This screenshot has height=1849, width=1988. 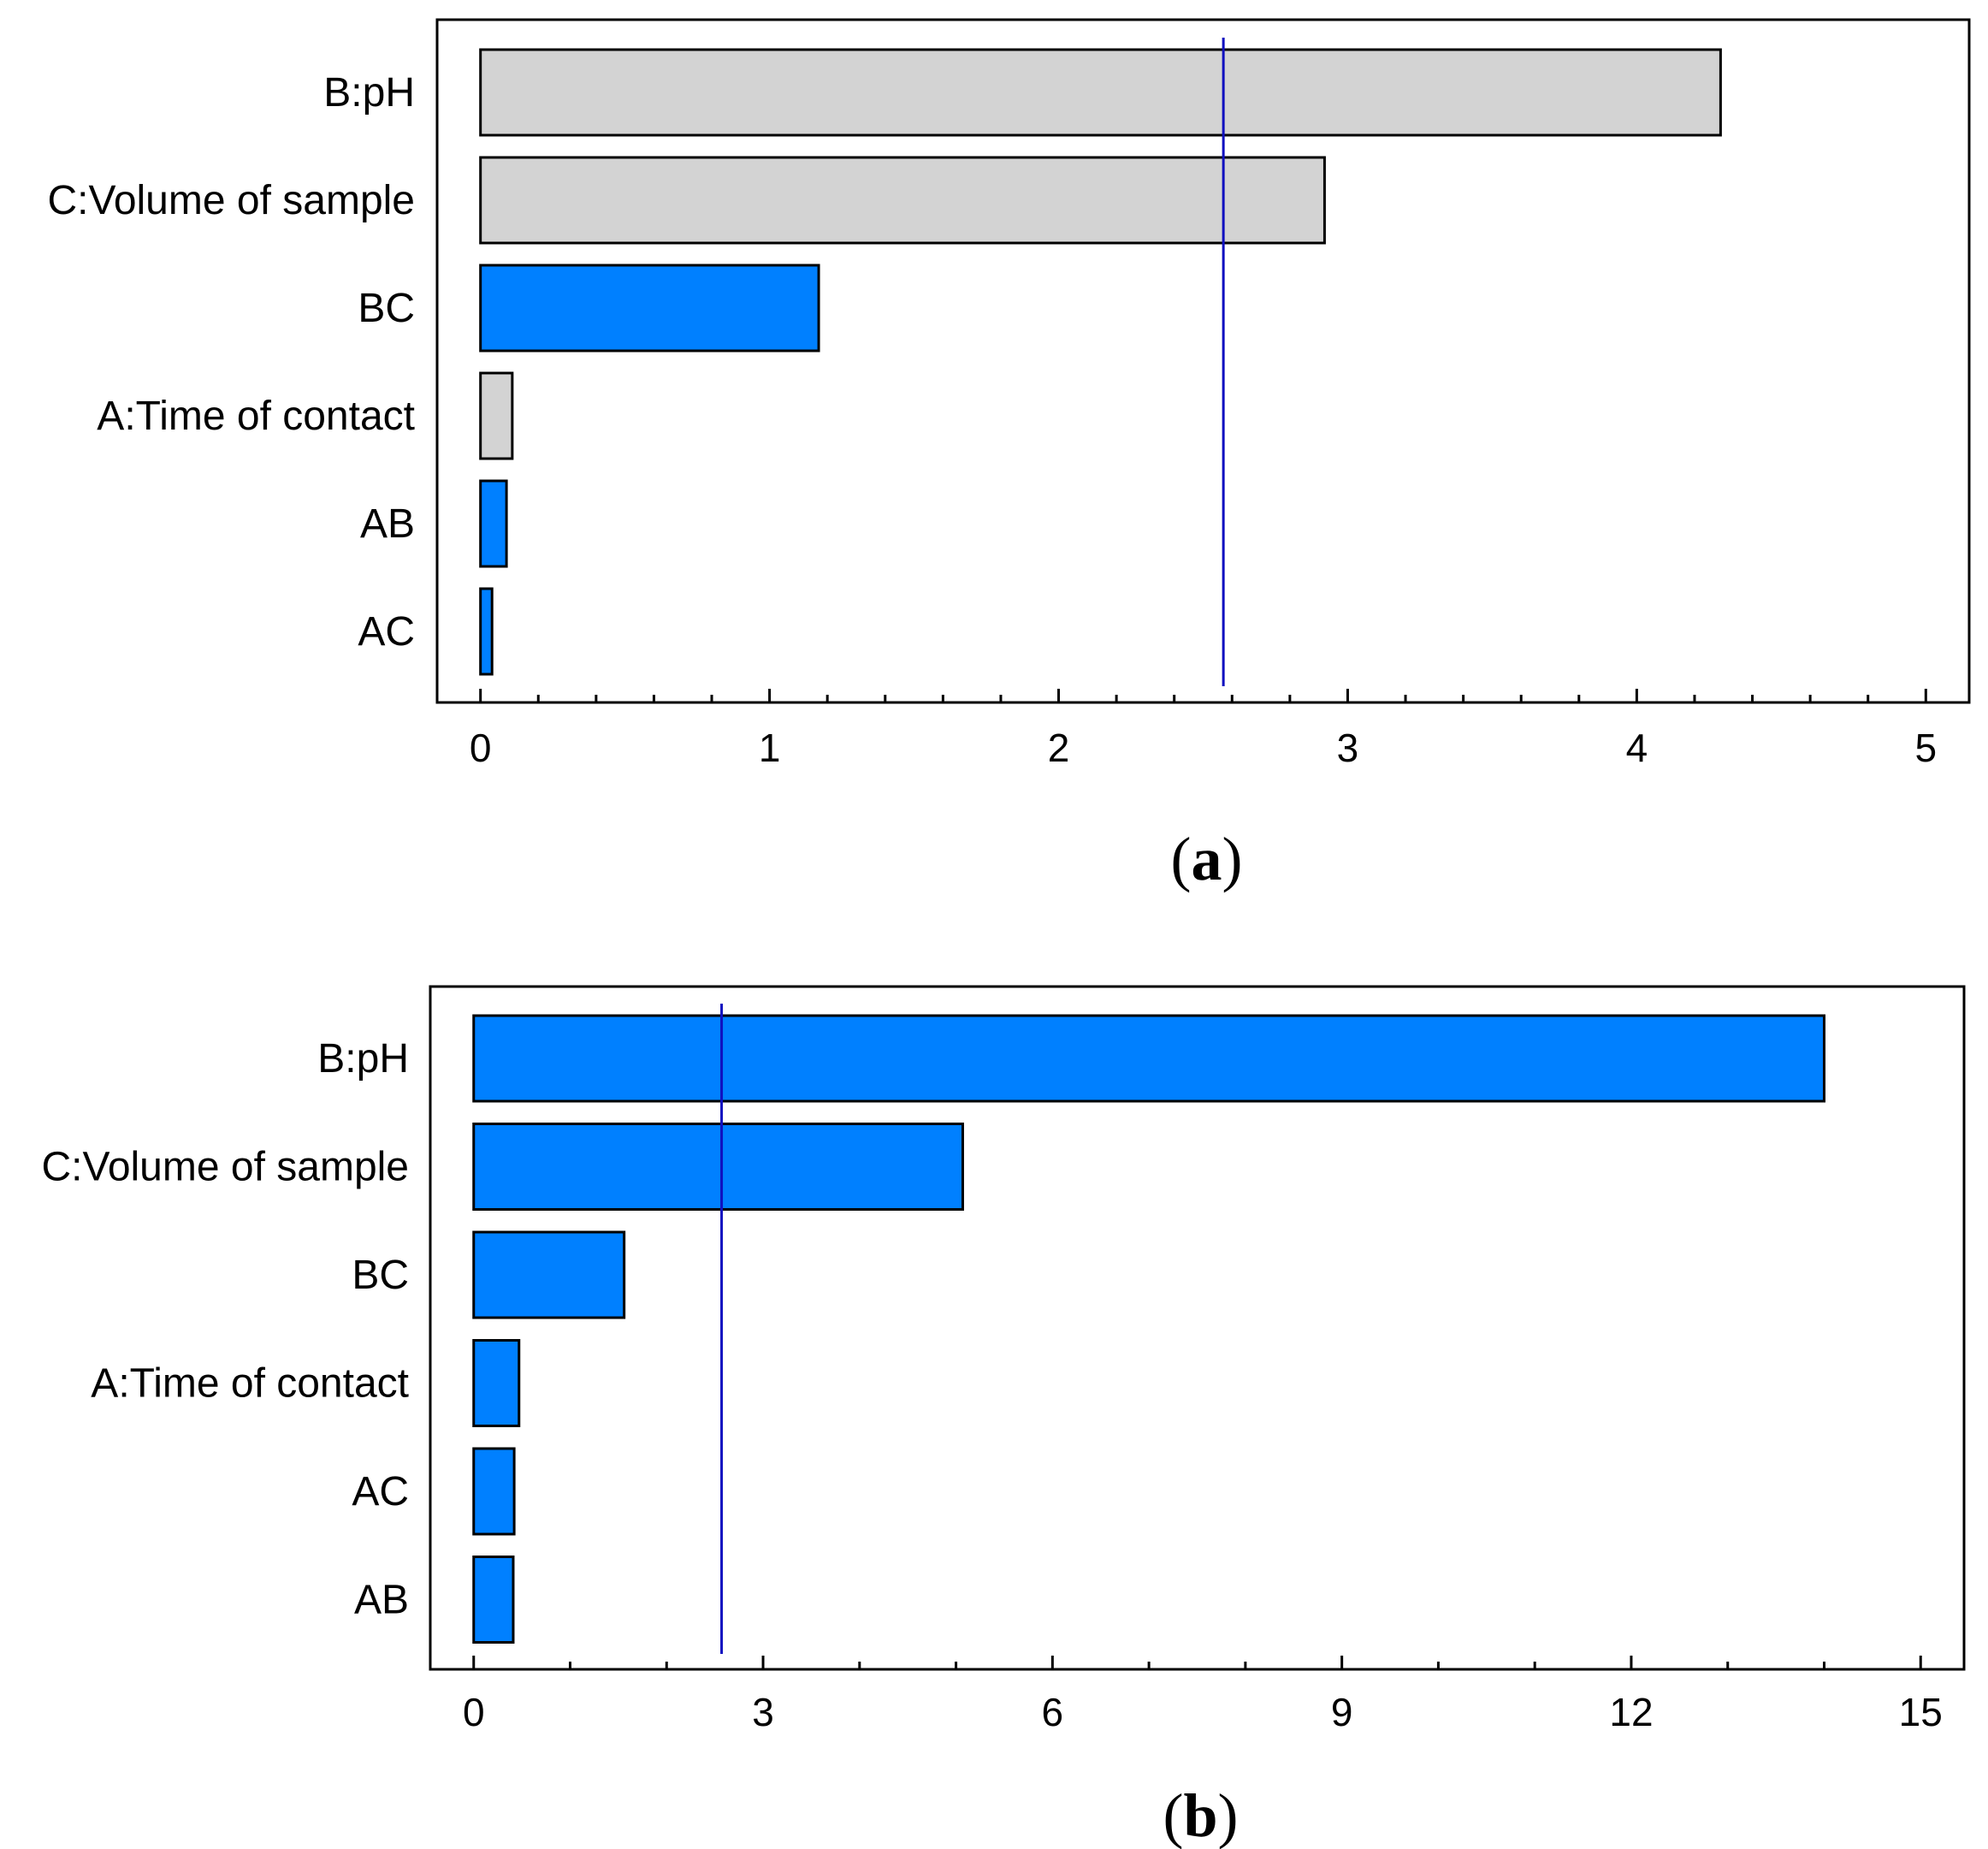 I want to click on x-tick-label: 1, so click(x=770, y=748).